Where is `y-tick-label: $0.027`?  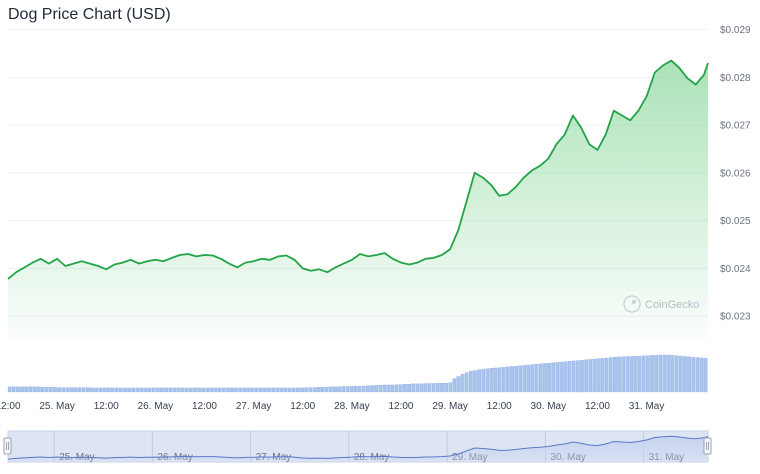
y-tick-label: $0.027 is located at coordinates (735, 126).